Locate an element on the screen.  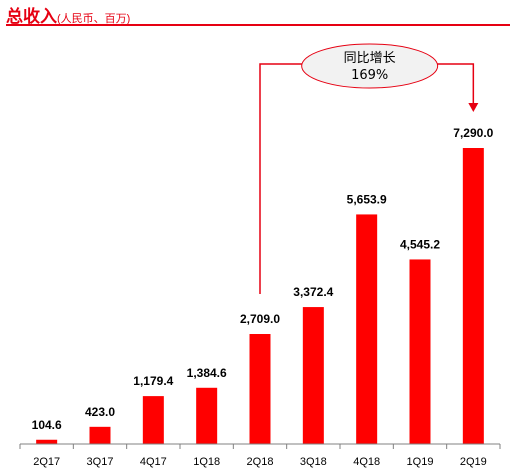
x-tick-label-4Q18: 4Q18 is located at coordinates (366, 462).